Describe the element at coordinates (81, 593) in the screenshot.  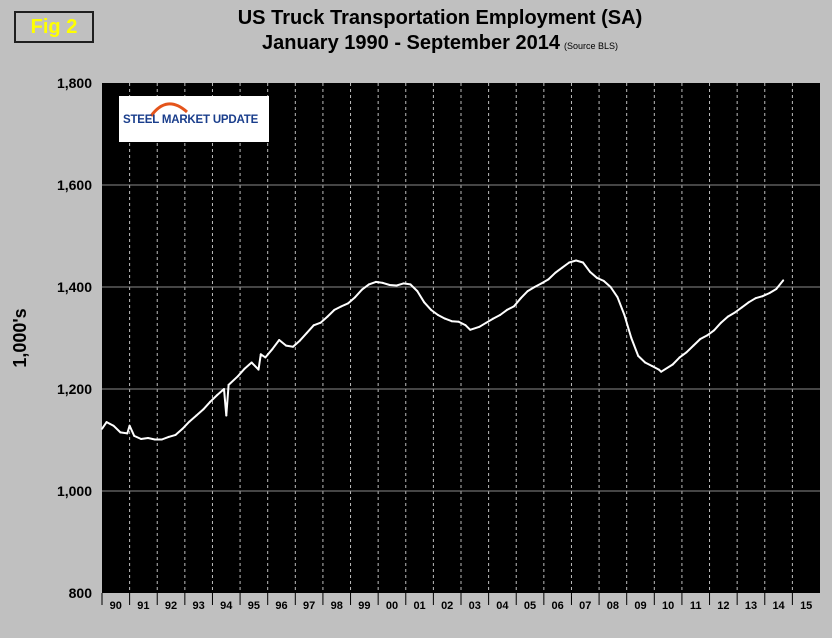
I see `y-tick-label: 800` at that location.